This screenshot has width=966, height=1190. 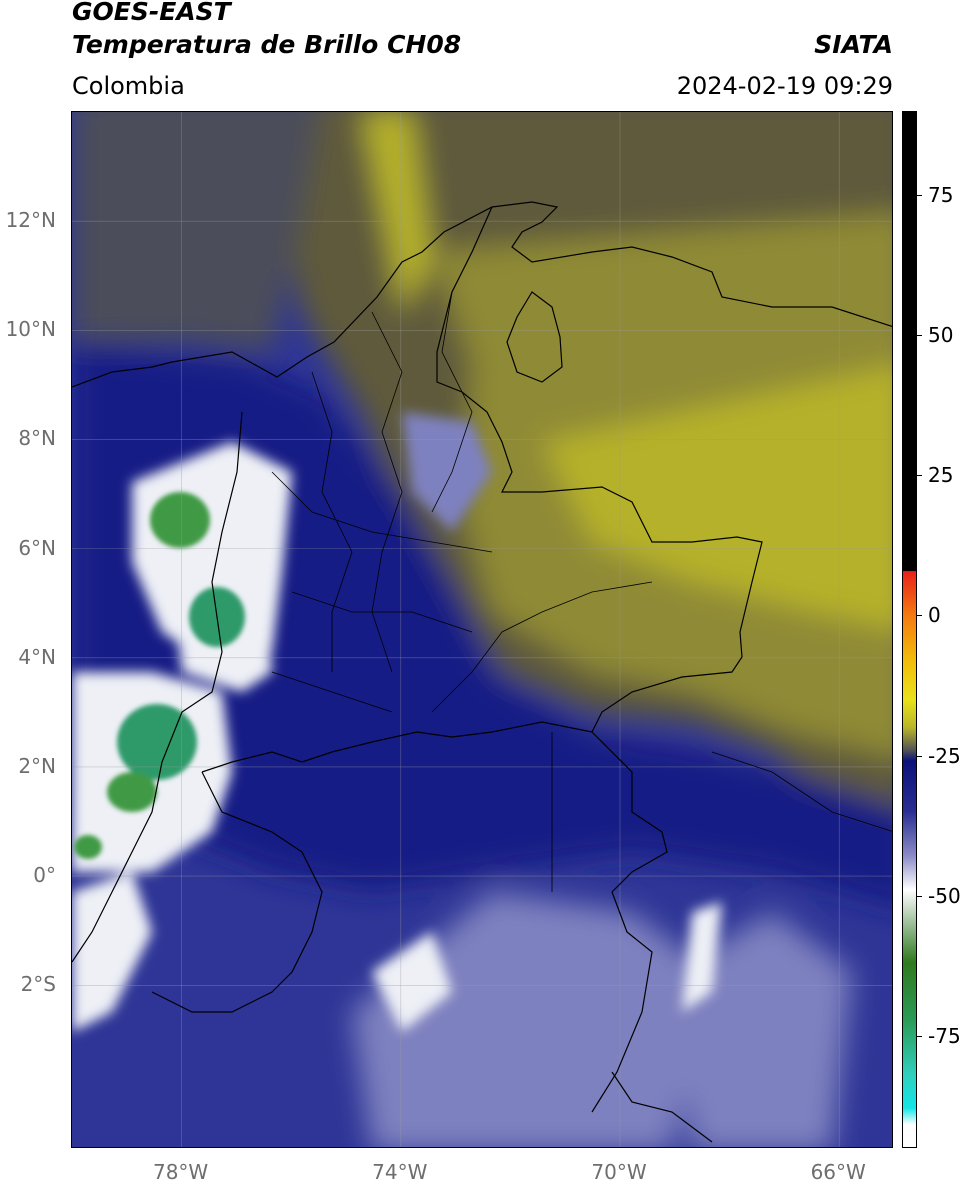 I want to click on latitude-label: 4°N, so click(x=37, y=656).